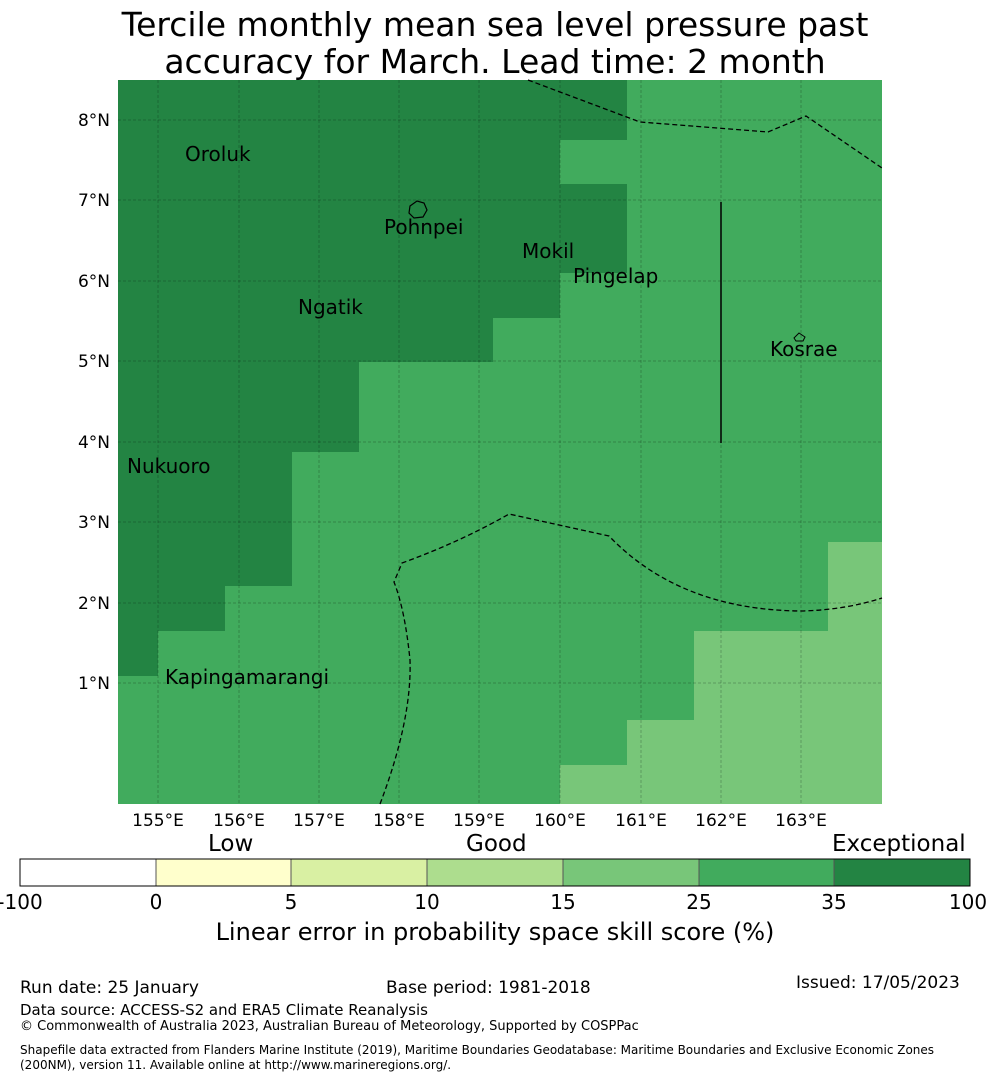 Image resolution: width=990 pixels, height=1080 pixels. Describe the element at coordinates (427, 902) in the screenshot. I see `colorbar-tick: 10` at that location.